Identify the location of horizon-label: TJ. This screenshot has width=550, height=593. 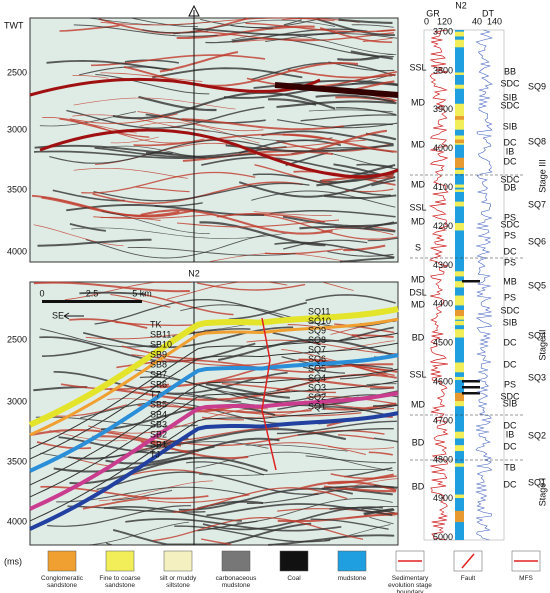
(155, 454).